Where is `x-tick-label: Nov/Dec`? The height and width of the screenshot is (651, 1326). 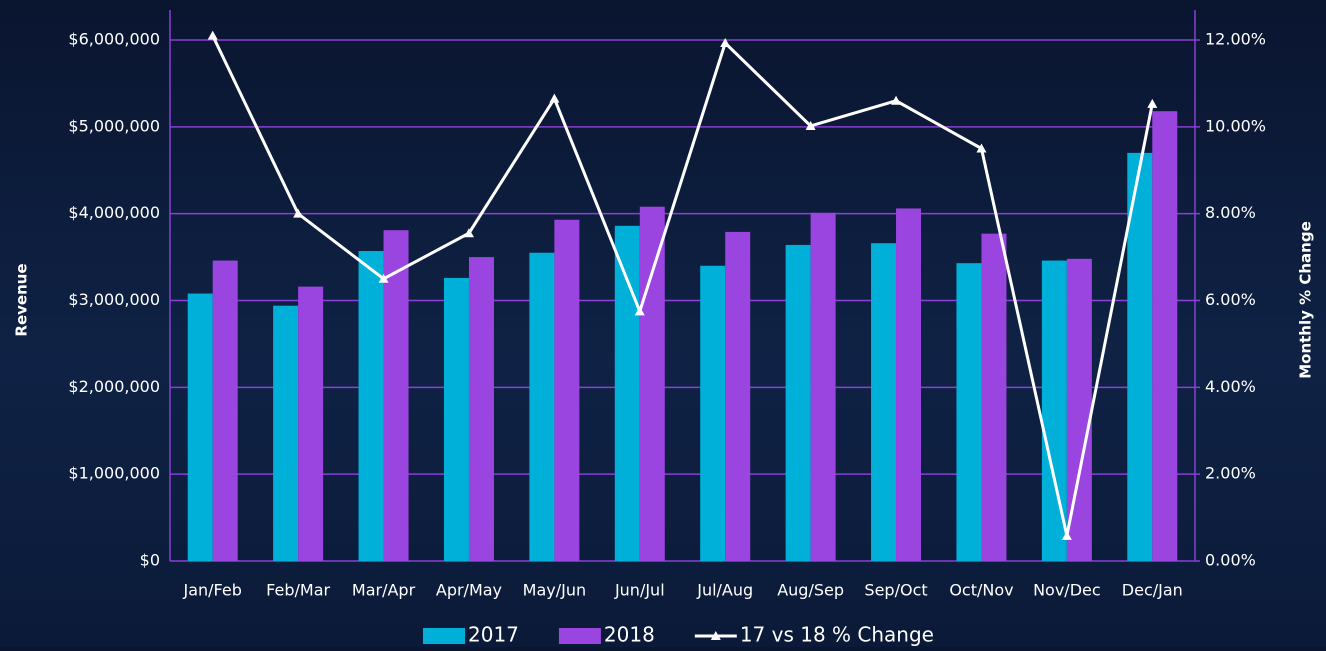
x-tick-label: Nov/Dec is located at coordinates (1067, 590).